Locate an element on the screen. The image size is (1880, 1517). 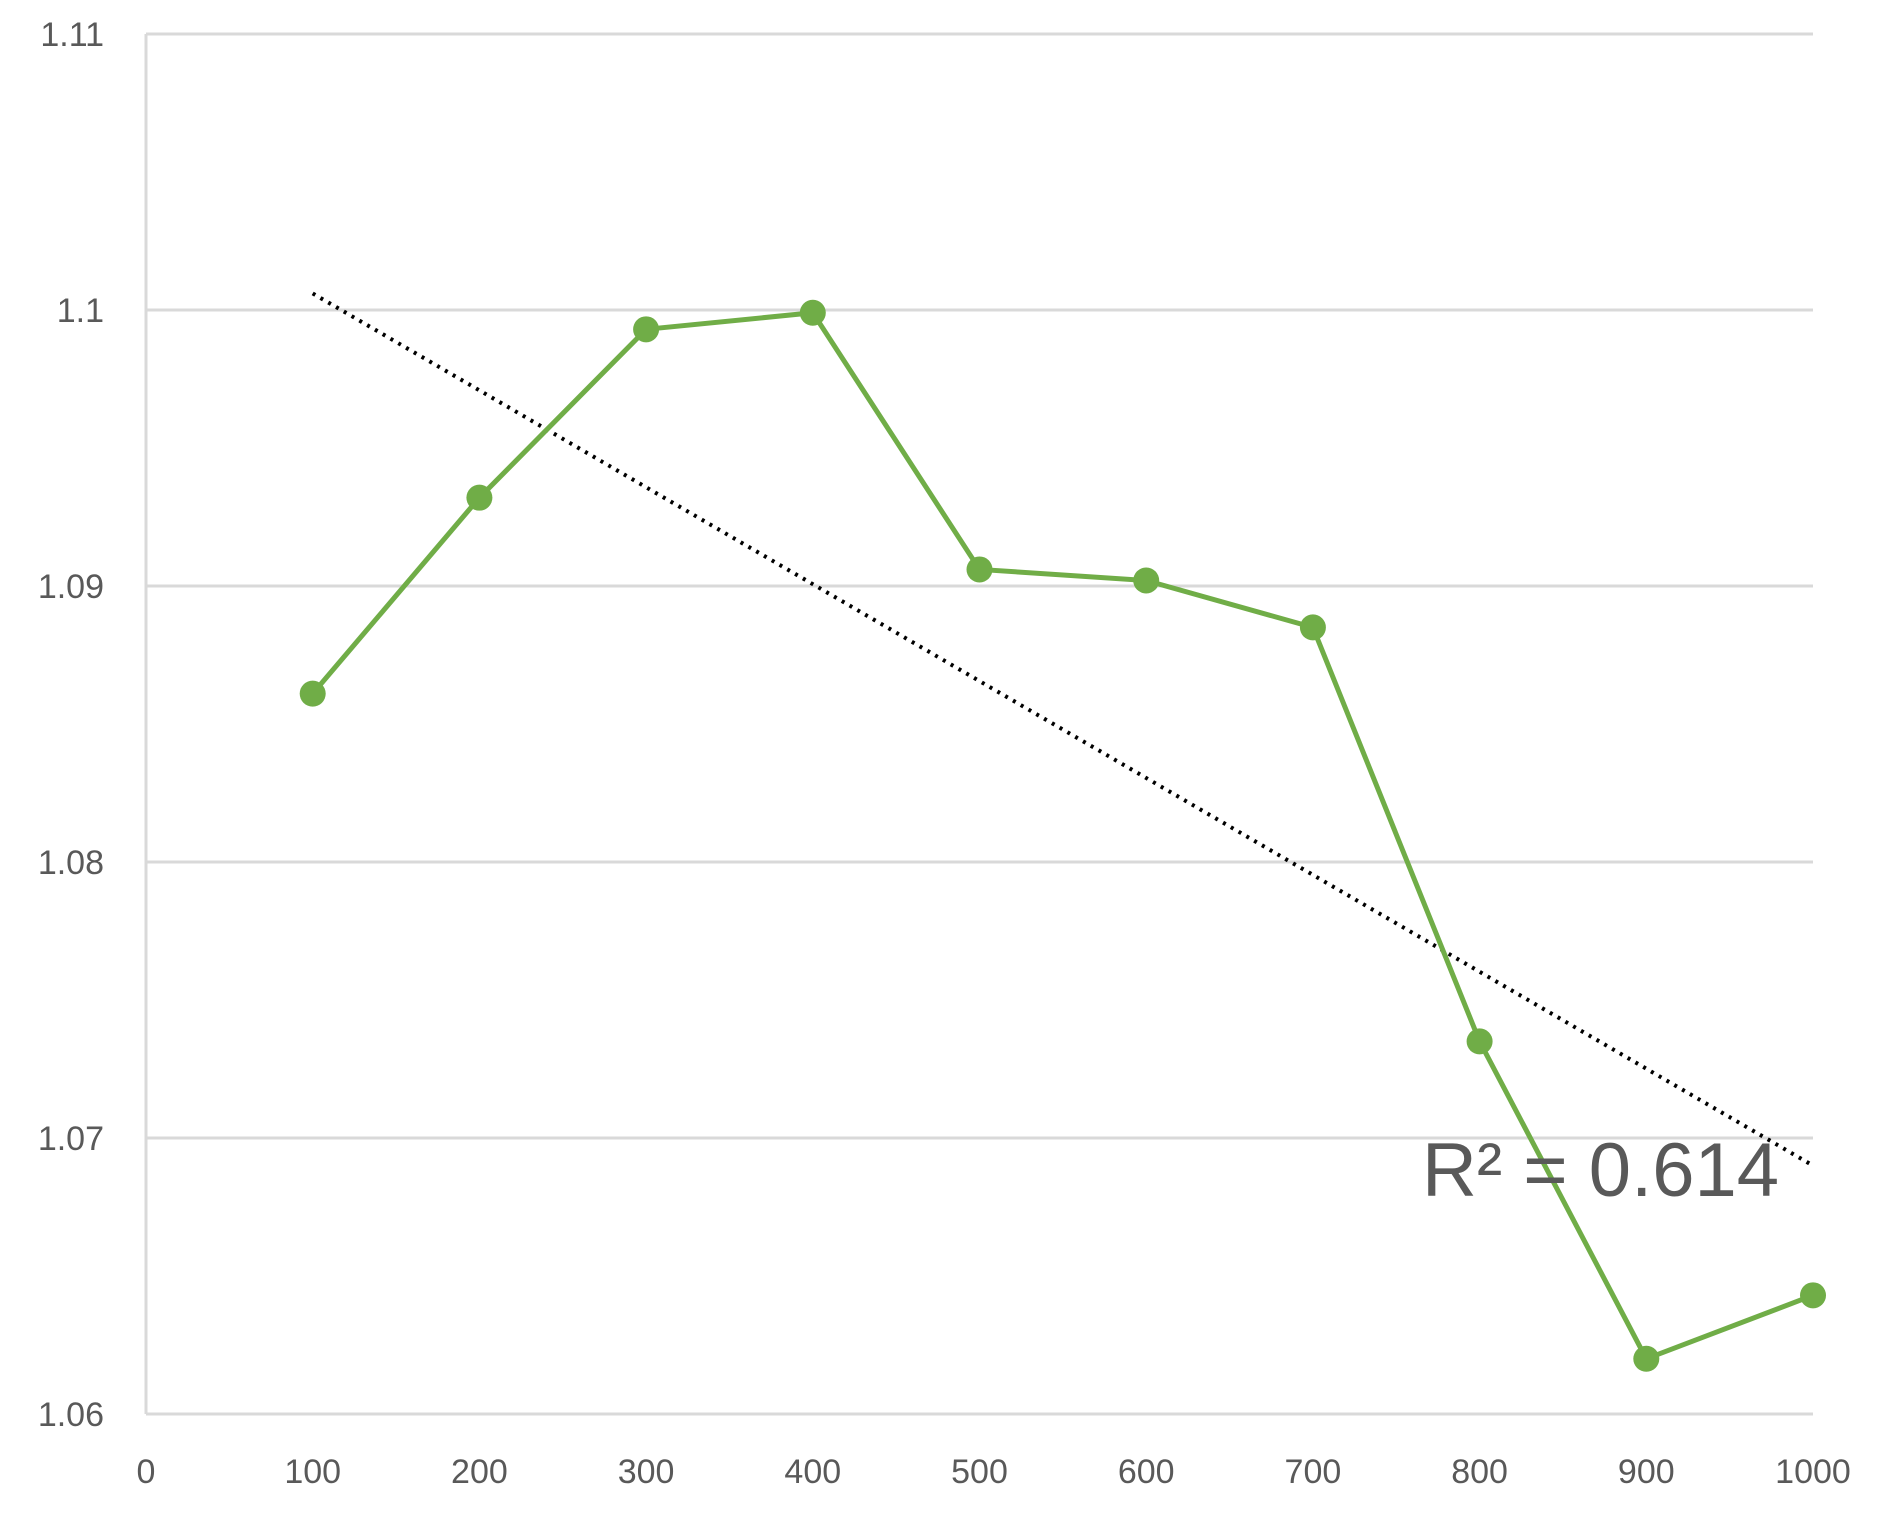
x-tick-labels: 0 100 200 300 400 500 600 700 800 900 1000 is located at coordinates (994, 1472).